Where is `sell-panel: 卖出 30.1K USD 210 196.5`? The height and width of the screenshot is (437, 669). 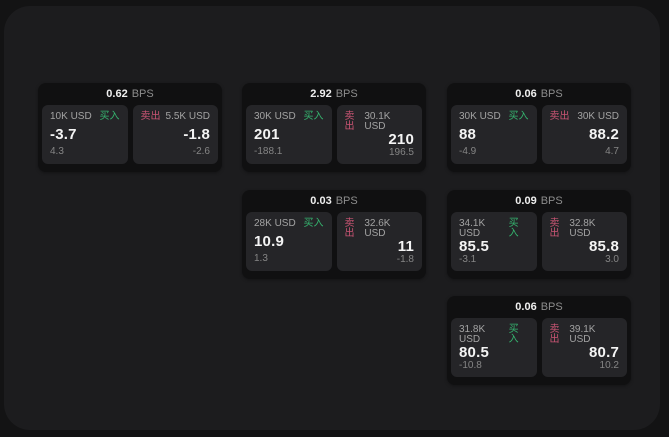
sell-panel: 卖出 30.1K USD 210 196.5 is located at coordinates (379, 134).